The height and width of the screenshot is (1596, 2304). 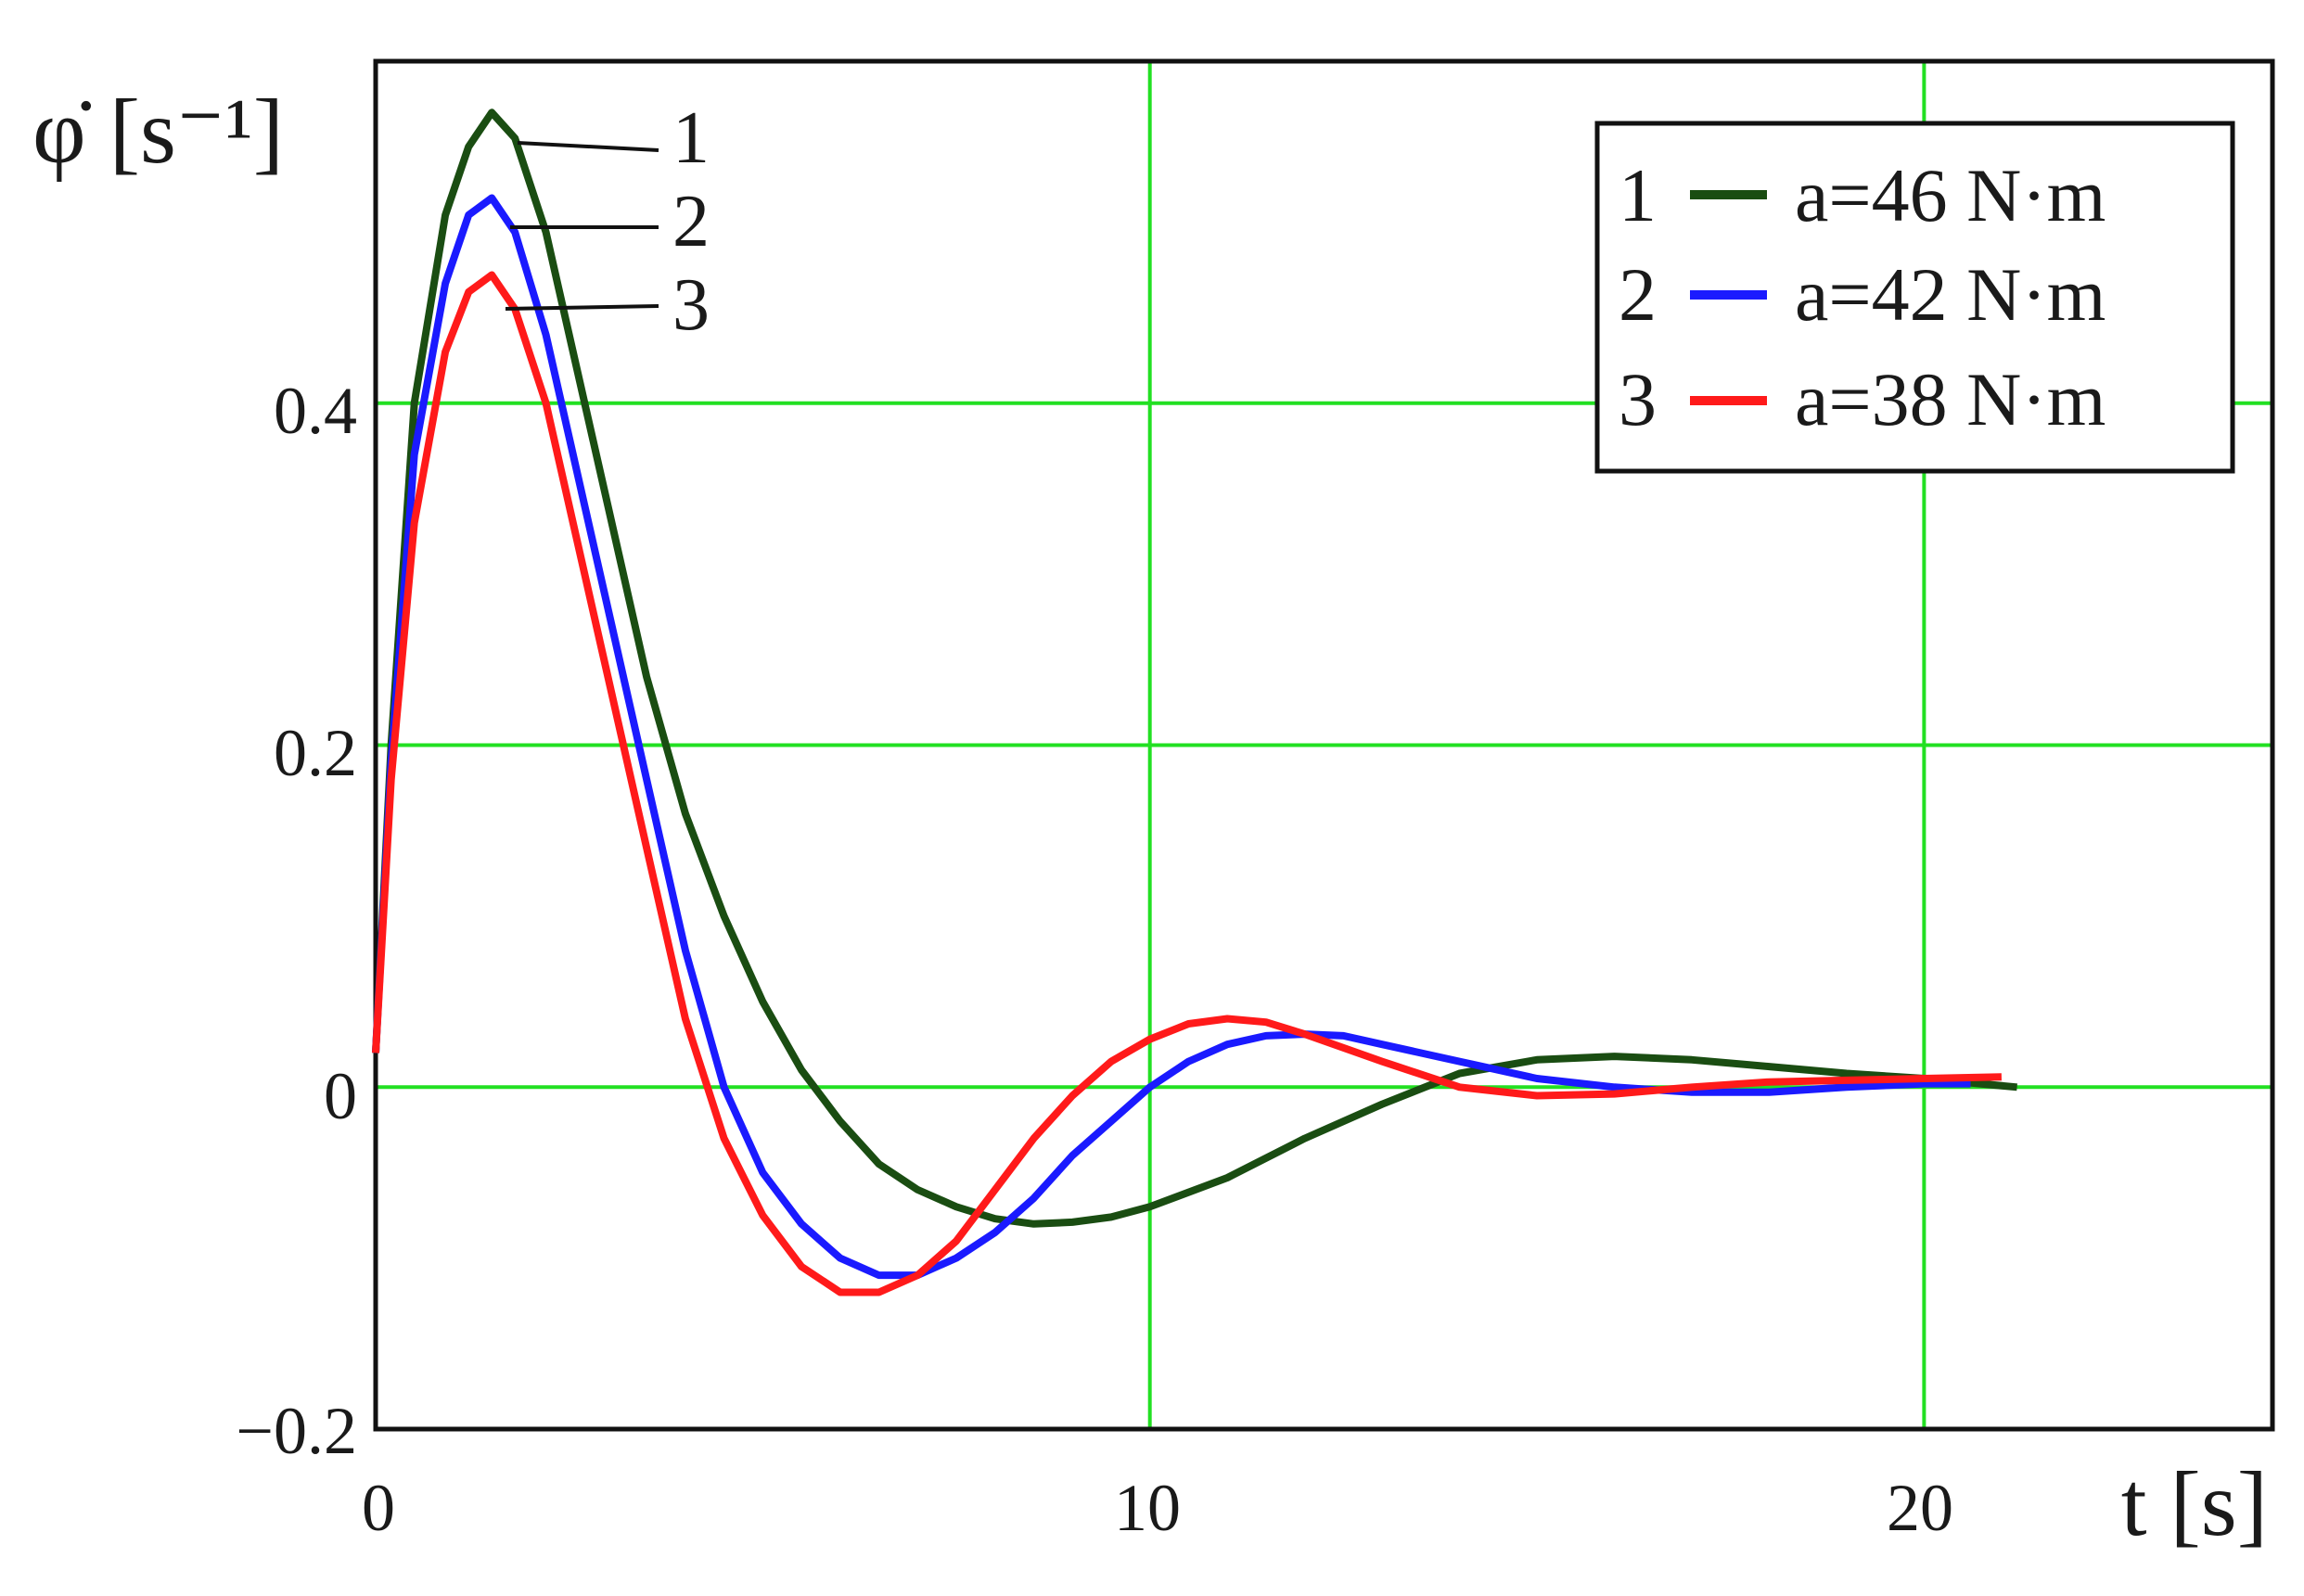 I want to click on callout-label-2: 2, so click(x=691, y=221).